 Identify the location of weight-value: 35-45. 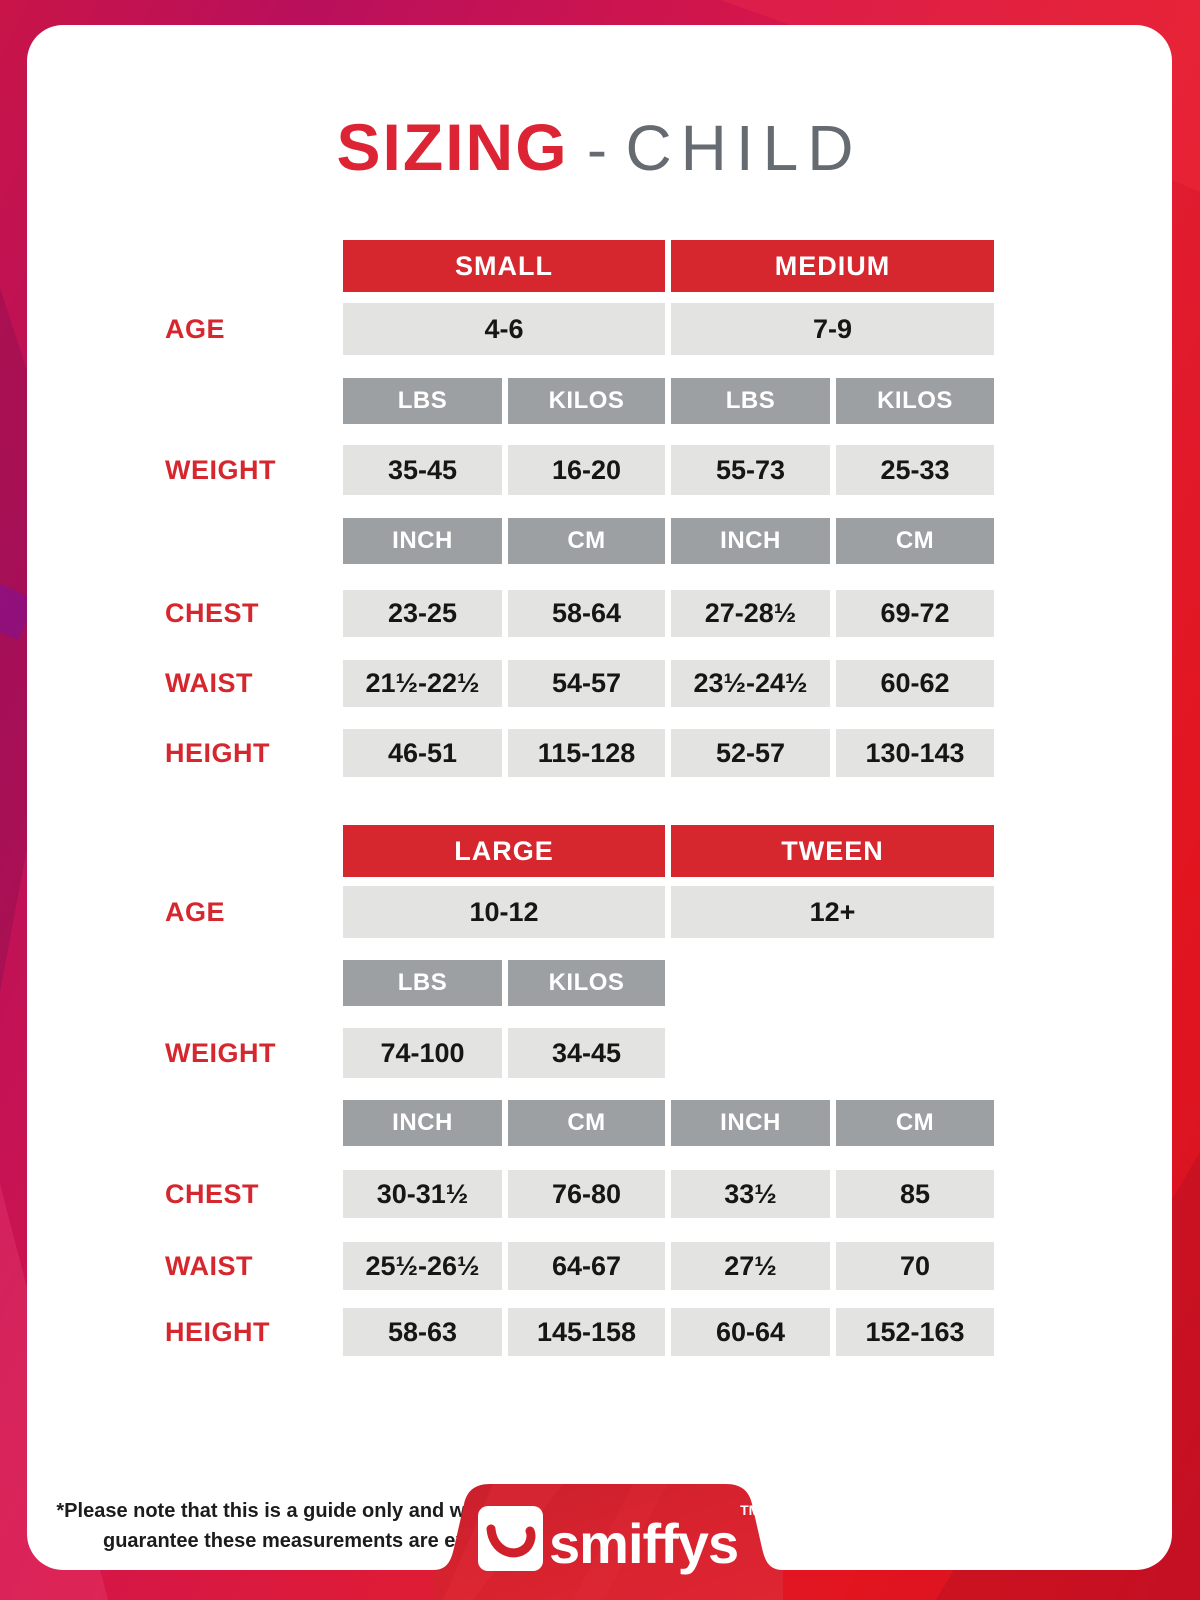
(422, 470).